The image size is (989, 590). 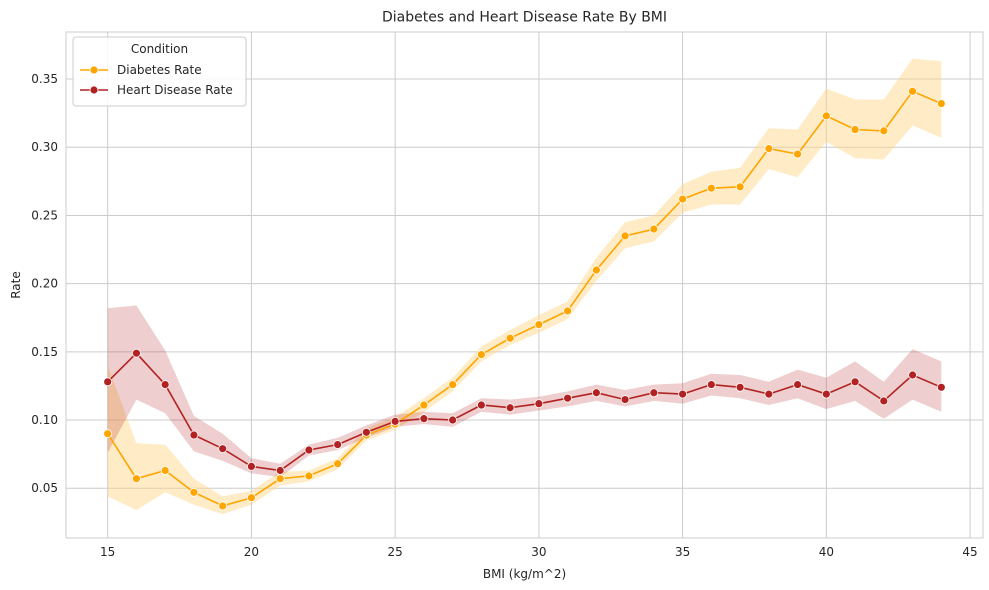 What do you see at coordinates (44, 420) in the screenshot?
I see `y-tick-label: 0.10` at bounding box center [44, 420].